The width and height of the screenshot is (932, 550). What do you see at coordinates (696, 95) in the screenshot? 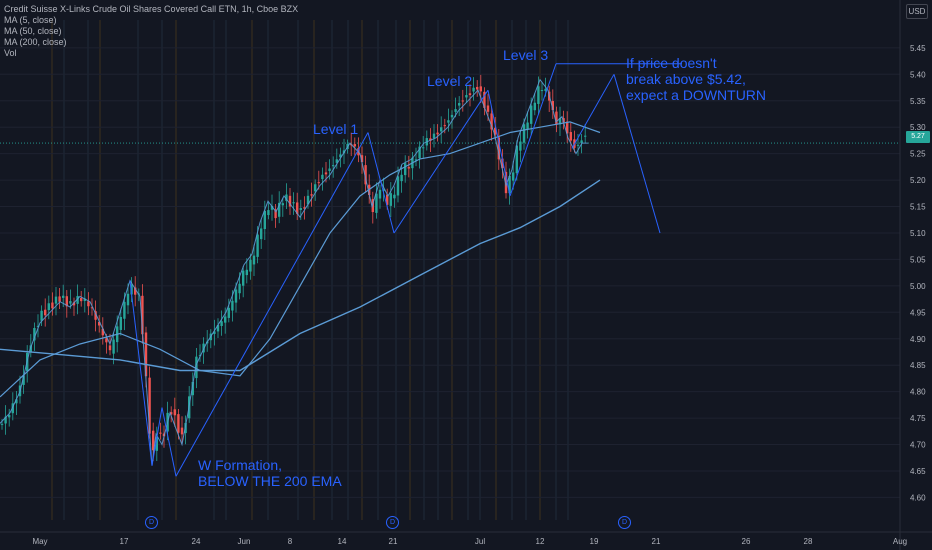
I see `annotation-note-line-3: expect a DOWNTURN` at bounding box center [696, 95].